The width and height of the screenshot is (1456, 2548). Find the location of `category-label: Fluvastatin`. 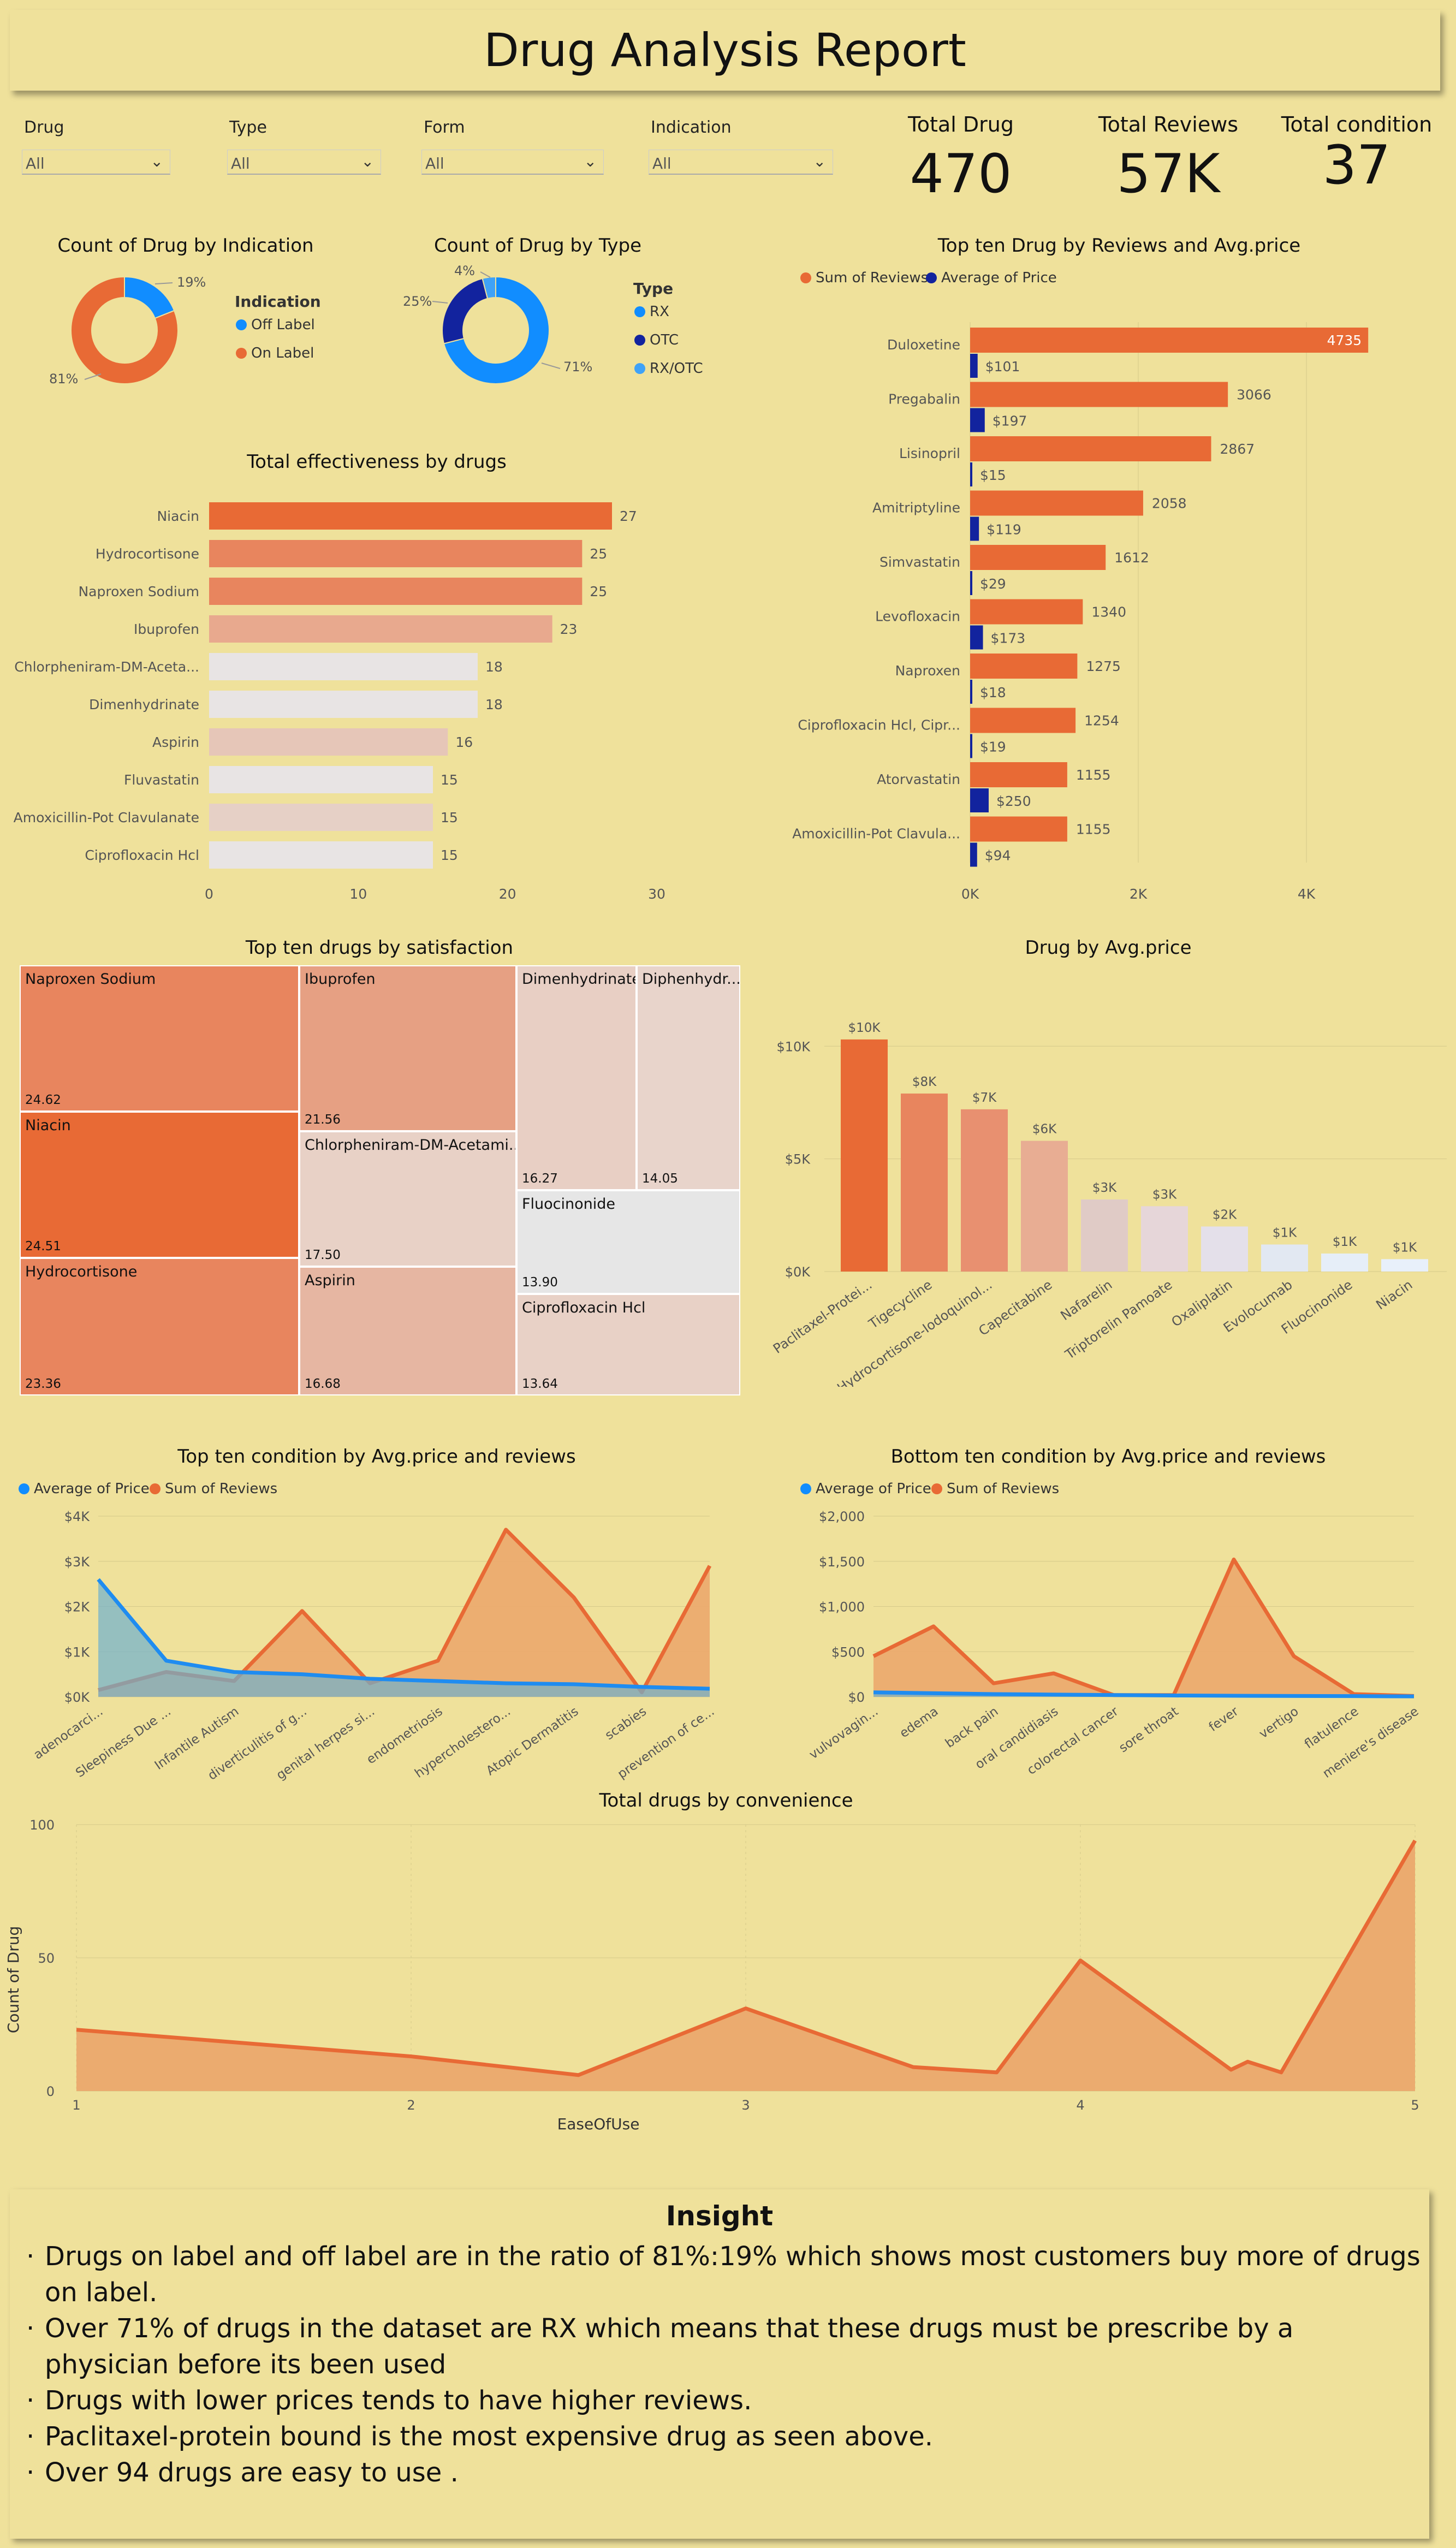

category-label: Fluvastatin is located at coordinates (161, 780).